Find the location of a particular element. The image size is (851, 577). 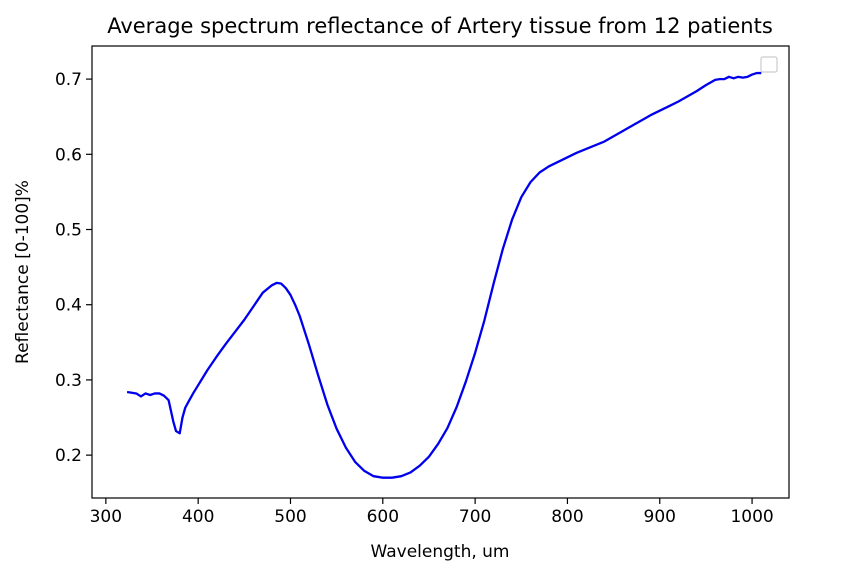

y-axis: 0.2 0.3 0.4 0.5 0.6 0.7 is located at coordinates (73, 268).